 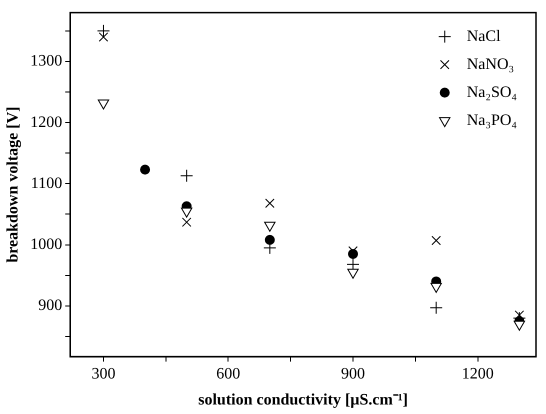 What do you see at coordinates (478, 373) in the screenshot?
I see `x-tick-label: 1200` at bounding box center [478, 373].